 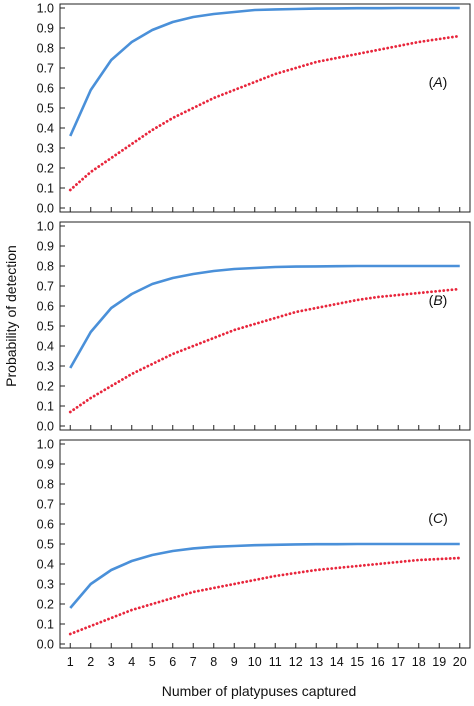 I want to click on x-tick-label: 2, so click(x=90, y=662).